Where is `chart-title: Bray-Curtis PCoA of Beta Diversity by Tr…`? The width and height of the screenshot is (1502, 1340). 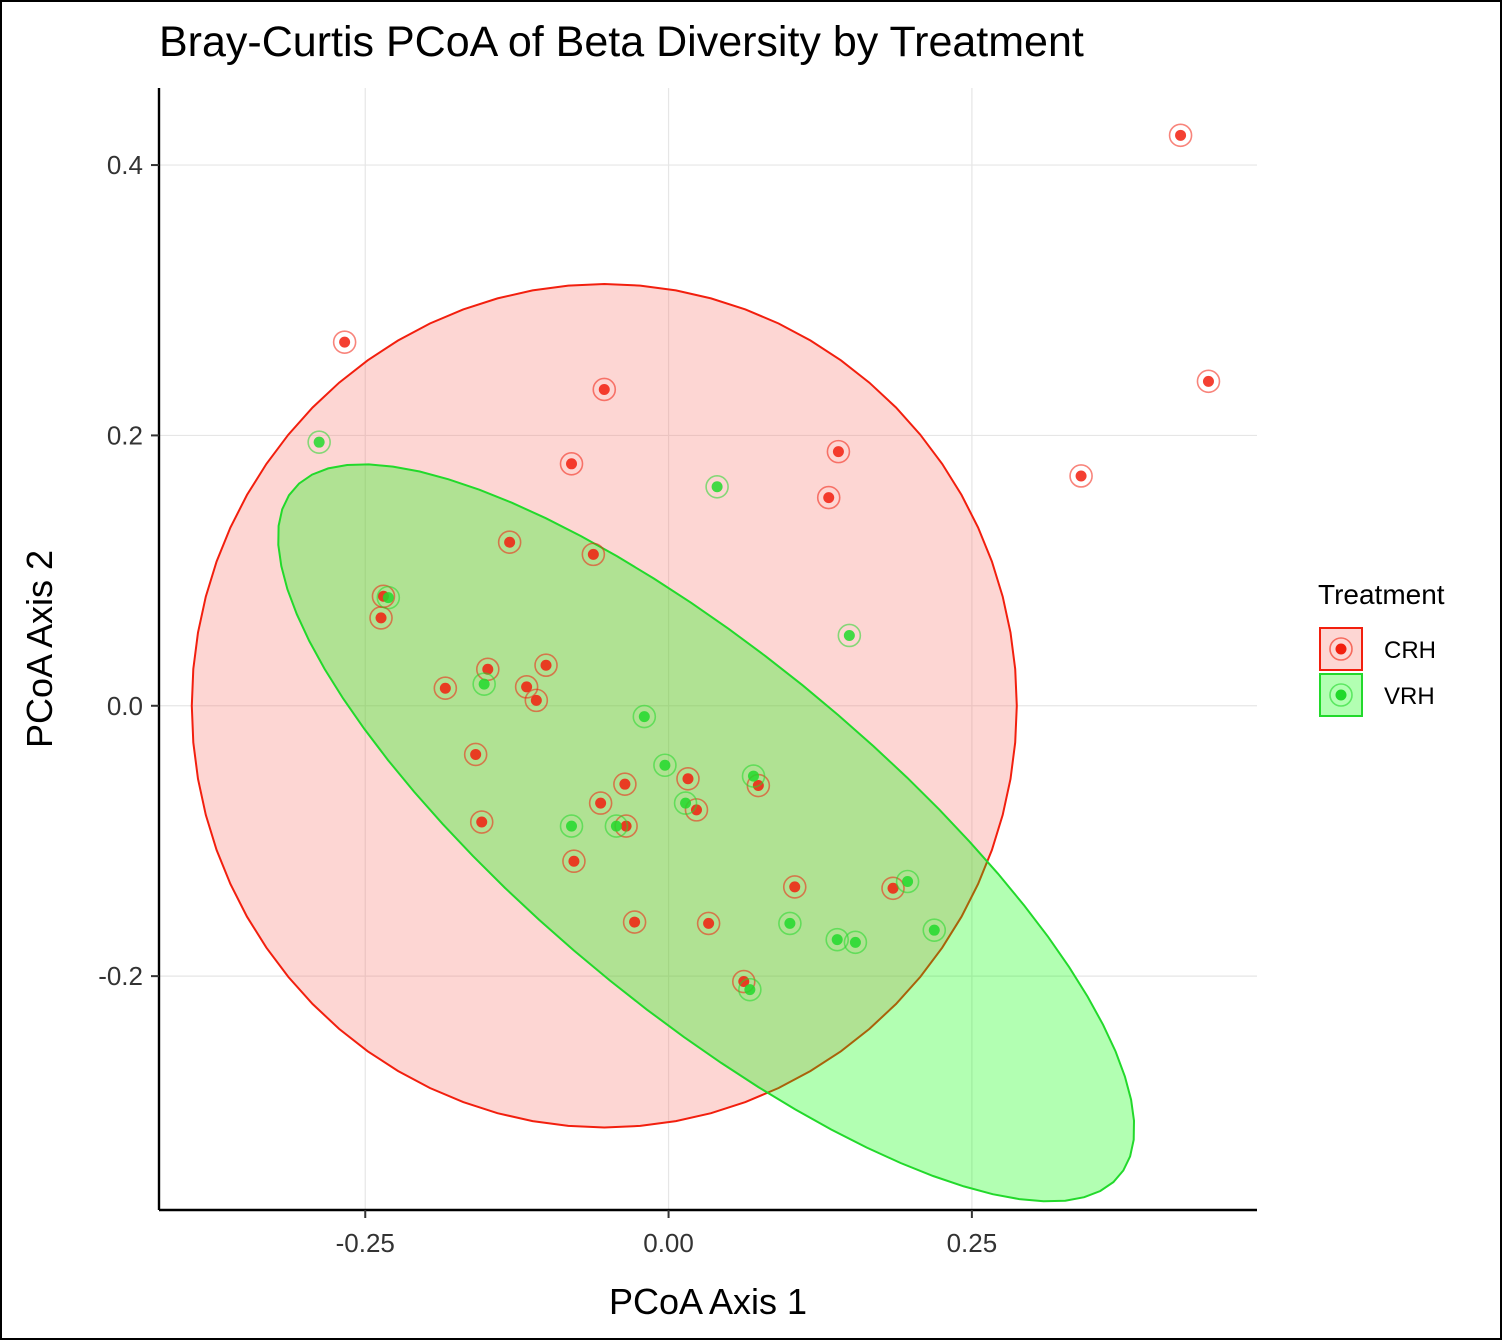 chart-title: Bray-Curtis PCoA of Beta Diversity by Tr… is located at coordinates (621, 42).